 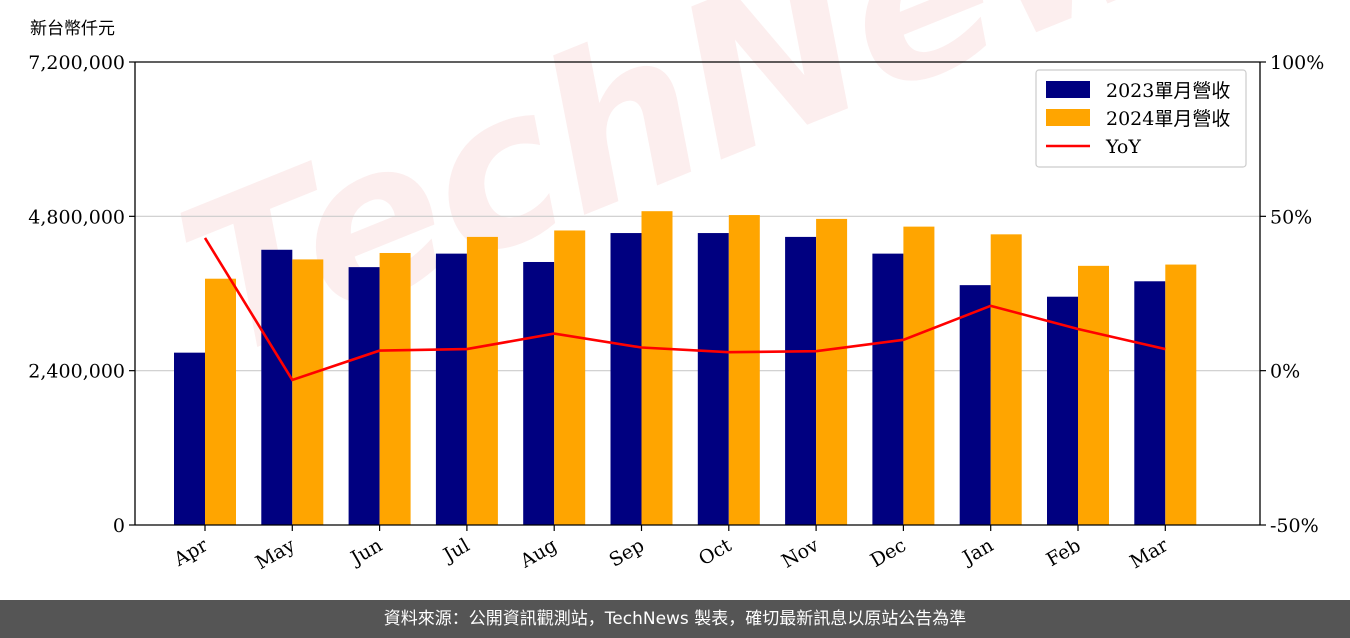 What do you see at coordinates (1294, 526) in the screenshot?
I see `y2-tick-label-0: -50%` at bounding box center [1294, 526].